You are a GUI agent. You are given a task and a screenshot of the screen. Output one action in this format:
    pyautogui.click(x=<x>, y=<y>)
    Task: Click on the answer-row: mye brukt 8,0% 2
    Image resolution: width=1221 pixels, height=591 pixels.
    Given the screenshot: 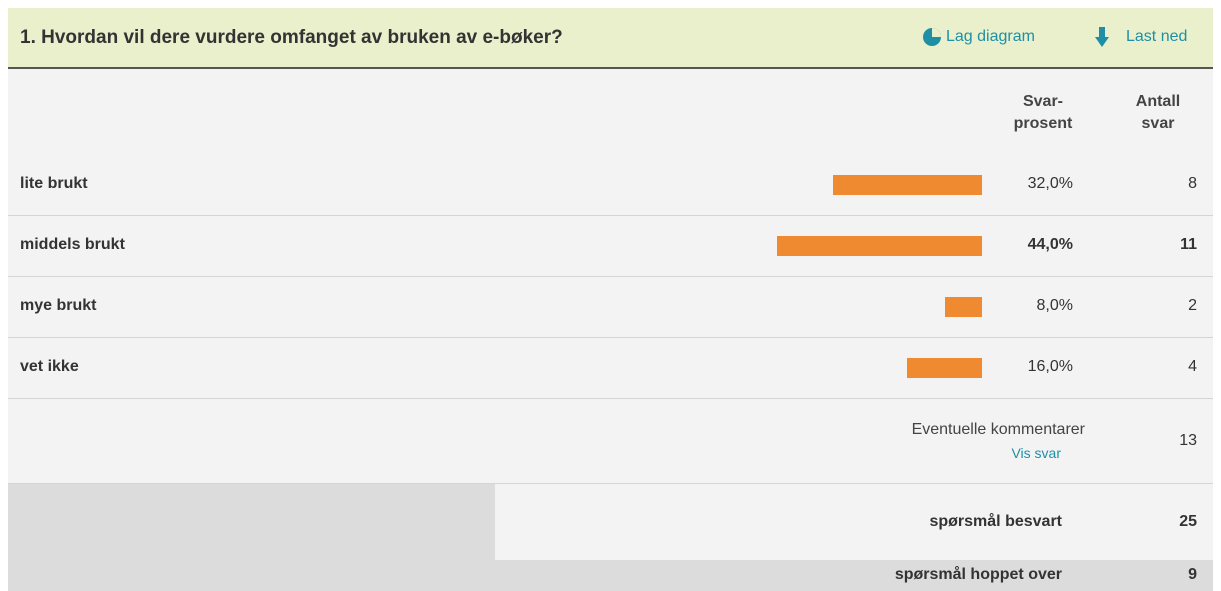 What is the action you would take?
    pyautogui.click(x=610, y=307)
    